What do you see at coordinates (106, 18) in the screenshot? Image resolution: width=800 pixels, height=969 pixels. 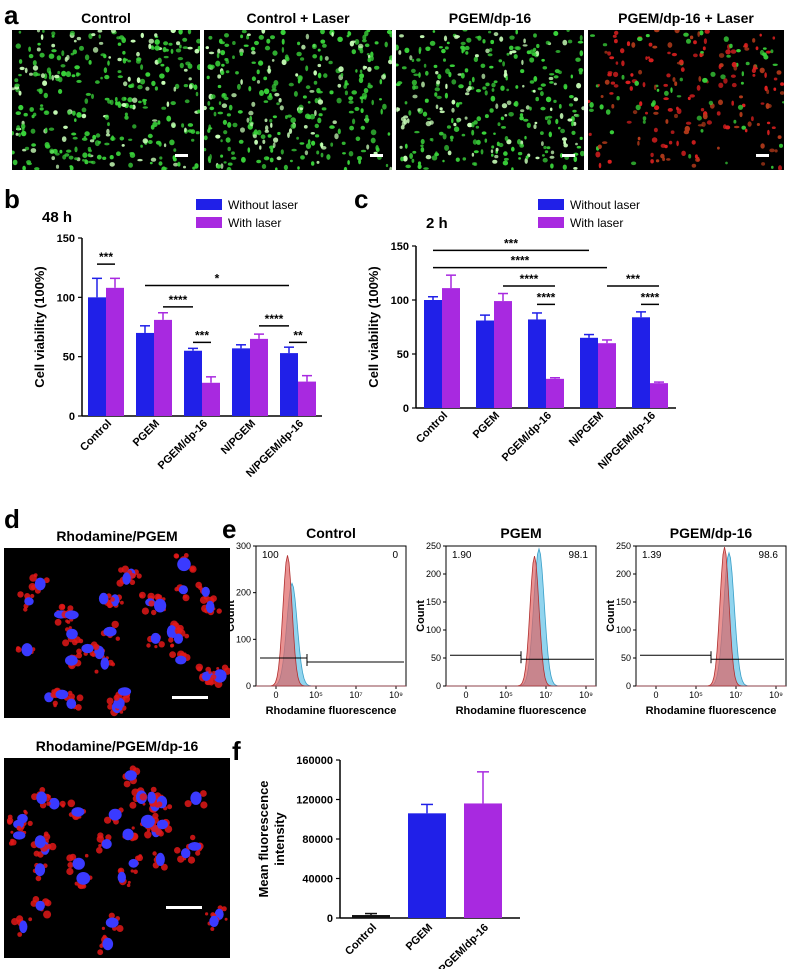 I see `image-title-control: Control` at bounding box center [106, 18].